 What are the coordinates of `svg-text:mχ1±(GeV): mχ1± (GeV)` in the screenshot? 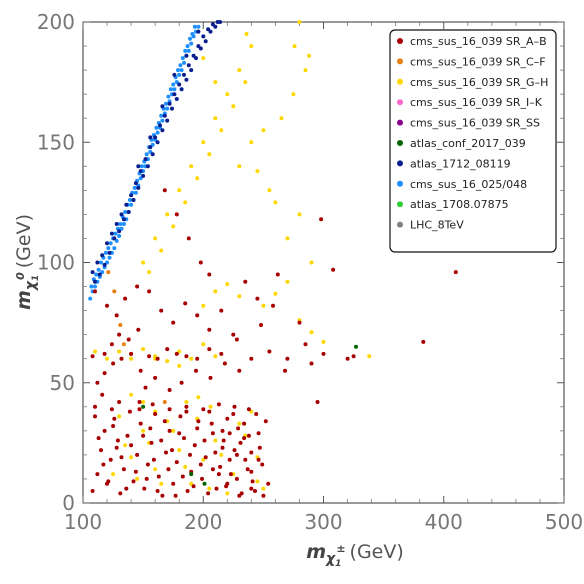 It's located at (355, 555).